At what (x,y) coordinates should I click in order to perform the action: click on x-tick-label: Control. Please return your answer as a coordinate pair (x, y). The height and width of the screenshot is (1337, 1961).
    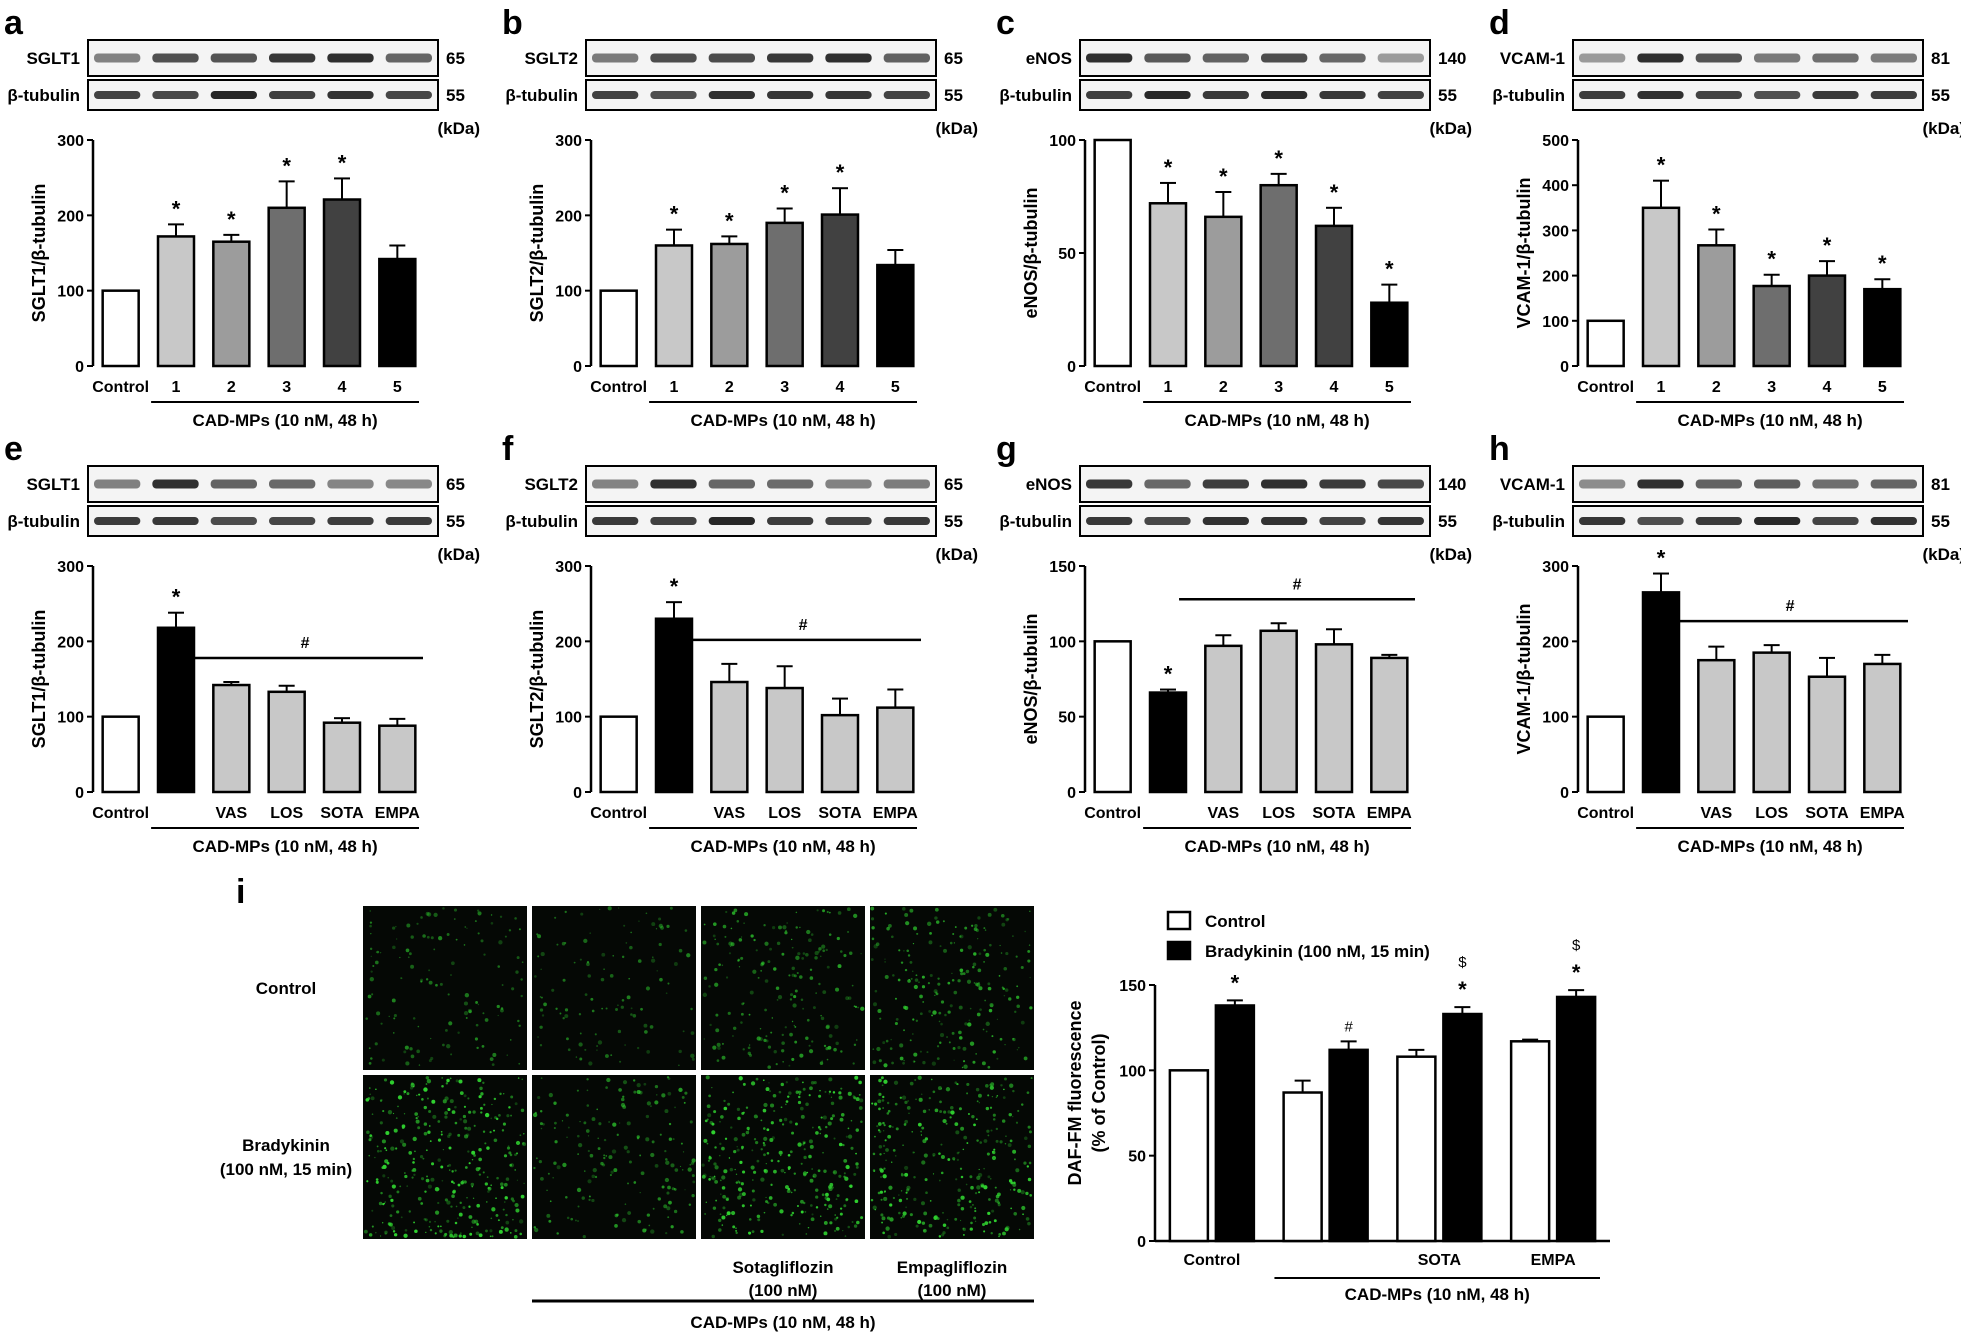
    Looking at the image, I should click on (1605, 387).